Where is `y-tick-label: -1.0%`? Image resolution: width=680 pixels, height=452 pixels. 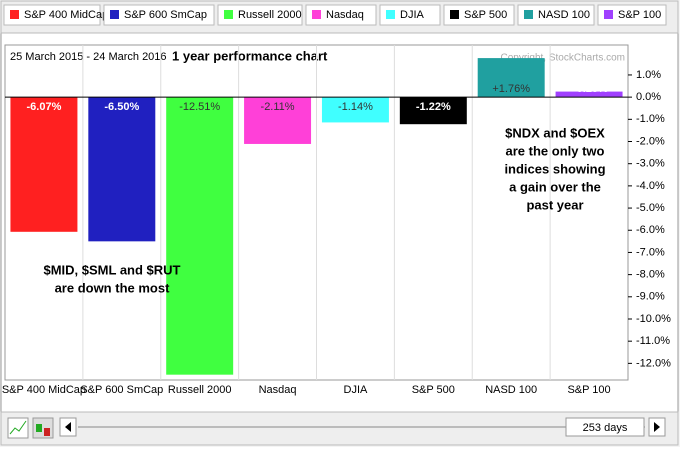
y-tick-label: -1.0% is located at coordinates (650, 119).